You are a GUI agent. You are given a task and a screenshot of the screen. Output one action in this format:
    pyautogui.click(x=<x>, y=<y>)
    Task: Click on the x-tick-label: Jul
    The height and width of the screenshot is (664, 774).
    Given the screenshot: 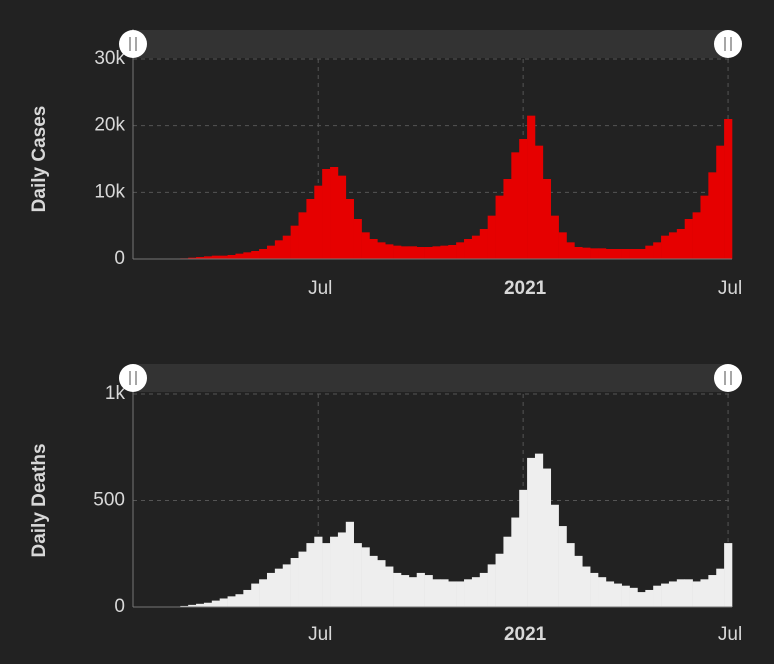 What is the action you would take?
    pyautogui.click(x=730, y=288)
    